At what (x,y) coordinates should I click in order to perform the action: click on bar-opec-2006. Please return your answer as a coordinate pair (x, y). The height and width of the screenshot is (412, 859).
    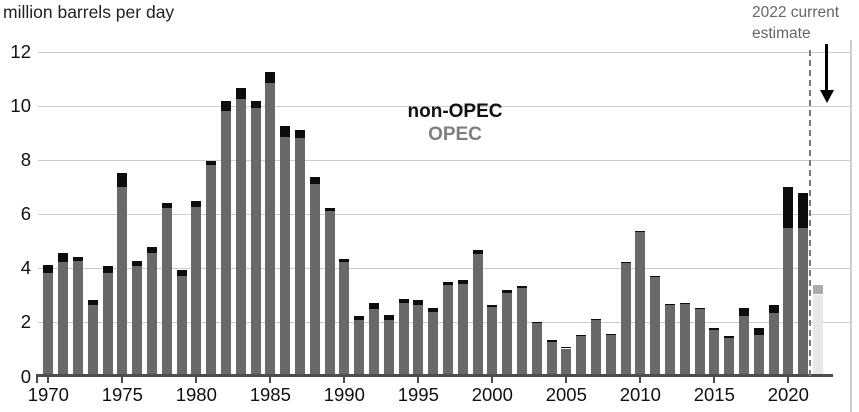
    Looking at the image, I should click on (581, 356).